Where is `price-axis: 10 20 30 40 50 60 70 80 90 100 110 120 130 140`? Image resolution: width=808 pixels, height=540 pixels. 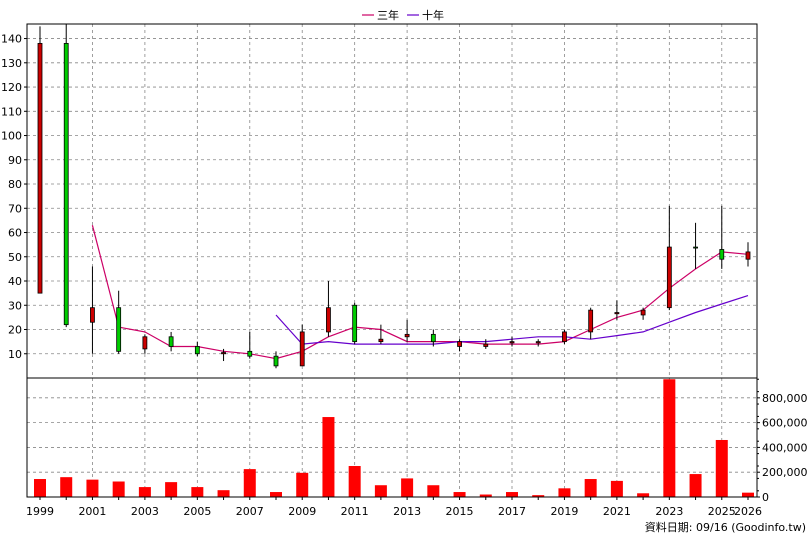
price-axis: 10 20 30 40 50 60 70 80 90 100 110 120 130 140 is located at coordinates (14, 197).